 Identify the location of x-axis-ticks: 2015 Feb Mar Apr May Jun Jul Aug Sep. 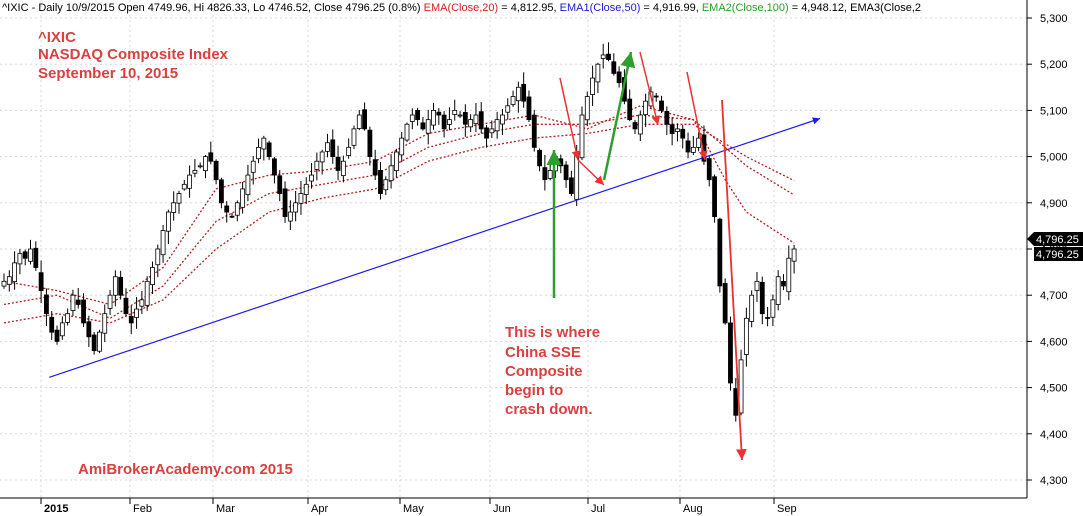
(513, 506).